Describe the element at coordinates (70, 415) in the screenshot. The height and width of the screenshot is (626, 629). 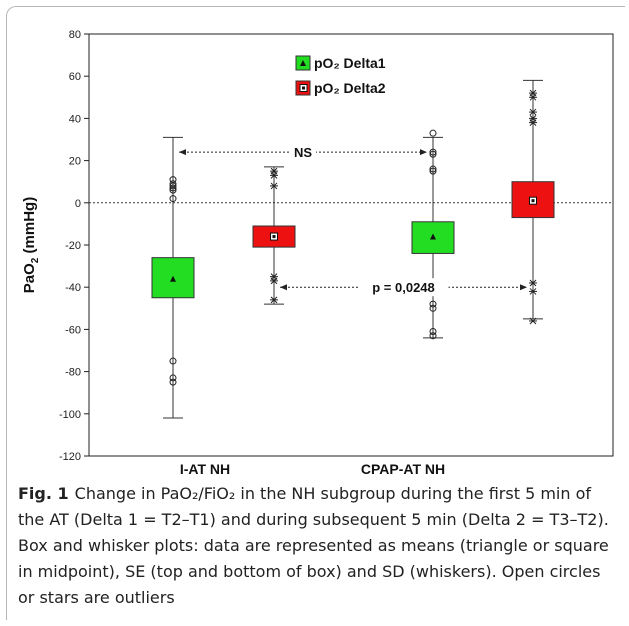
I see `y-tick-label: -100` at that location.